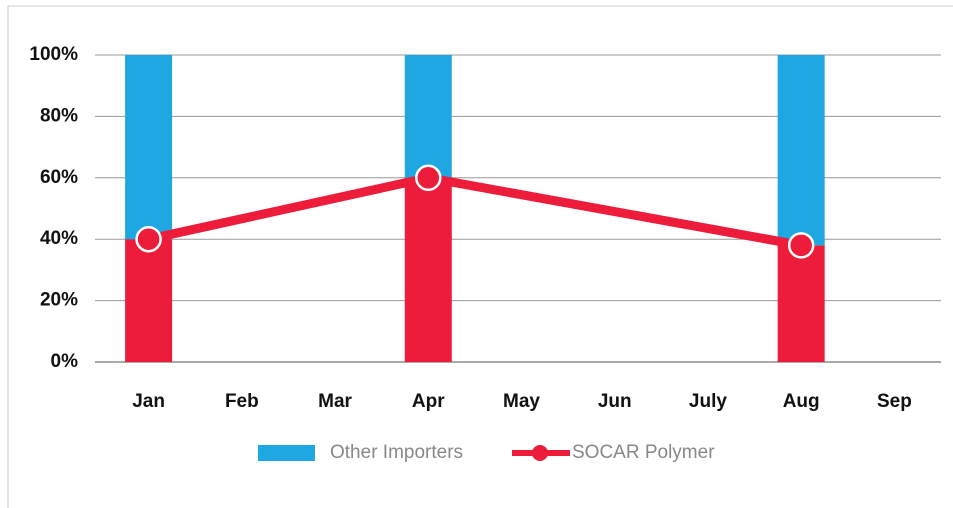  I want to click on y-tick-label: 20%, so click(59, 300).